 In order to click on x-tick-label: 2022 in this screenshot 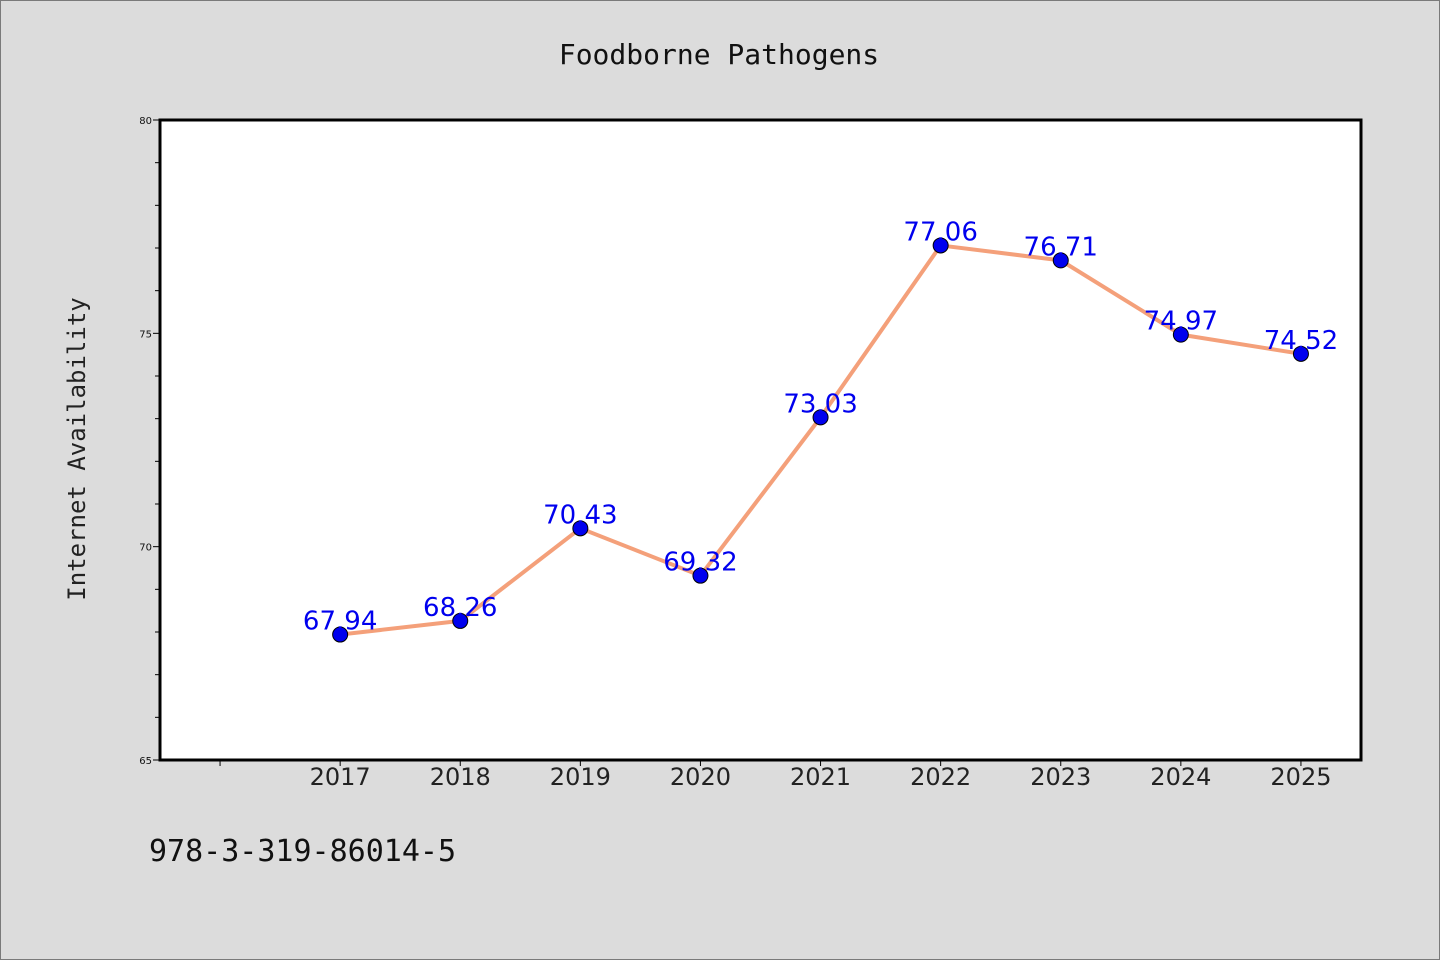, I will do `click(940, 777)`.